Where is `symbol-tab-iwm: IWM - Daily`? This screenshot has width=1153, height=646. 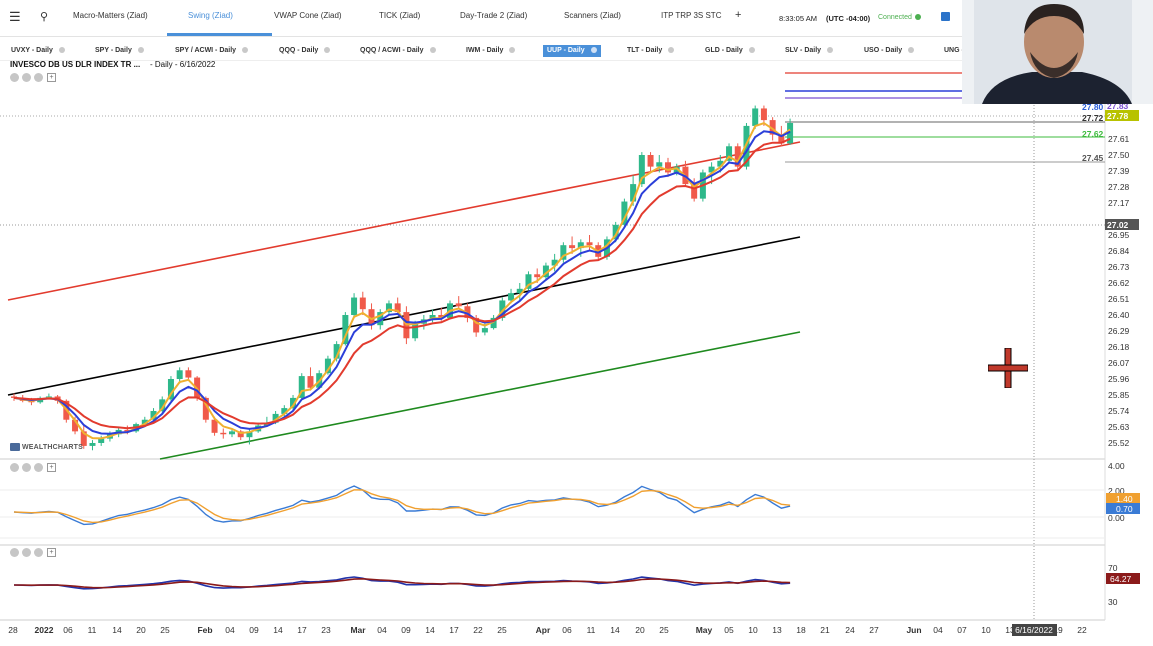 symbol-tab-iwm: IWM - Daily is located at coordinates (490, 51).